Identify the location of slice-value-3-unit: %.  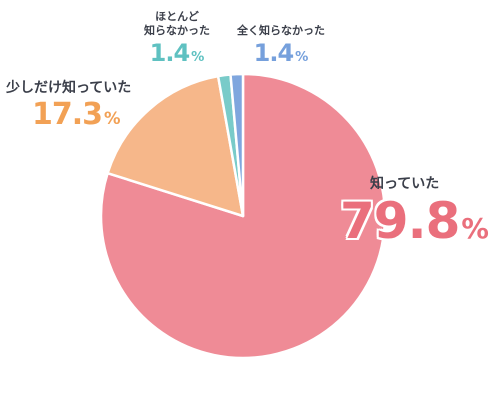
(302, 57).